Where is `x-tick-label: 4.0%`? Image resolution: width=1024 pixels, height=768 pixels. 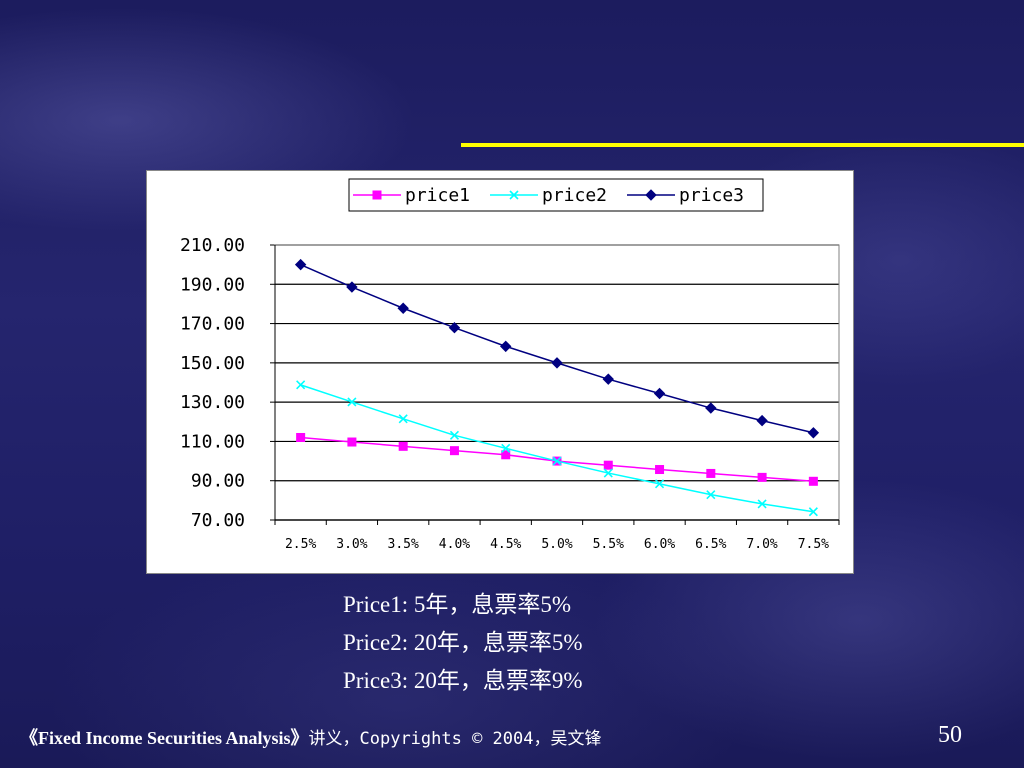 x-tick-label: 4.0% is located at coordinates (454, 544).